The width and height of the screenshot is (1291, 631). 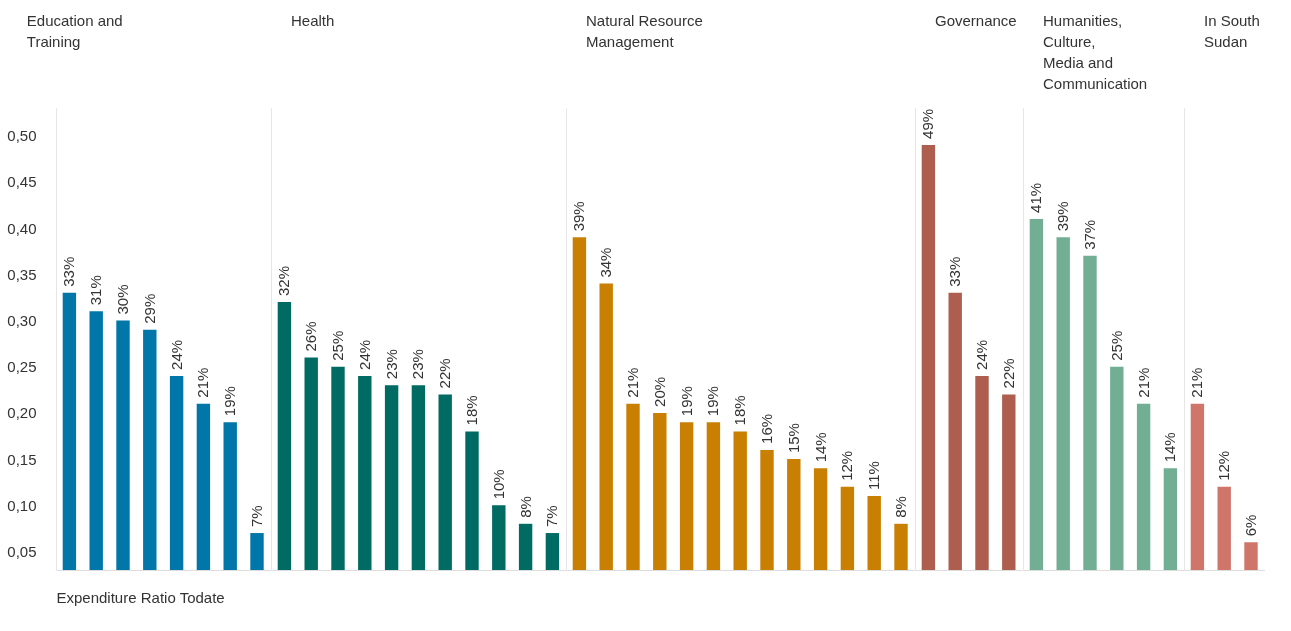 What do you see at coordinates (874, 476) in the screenshot?
I see `data-label: 11%` at bounding box center [874, 476].